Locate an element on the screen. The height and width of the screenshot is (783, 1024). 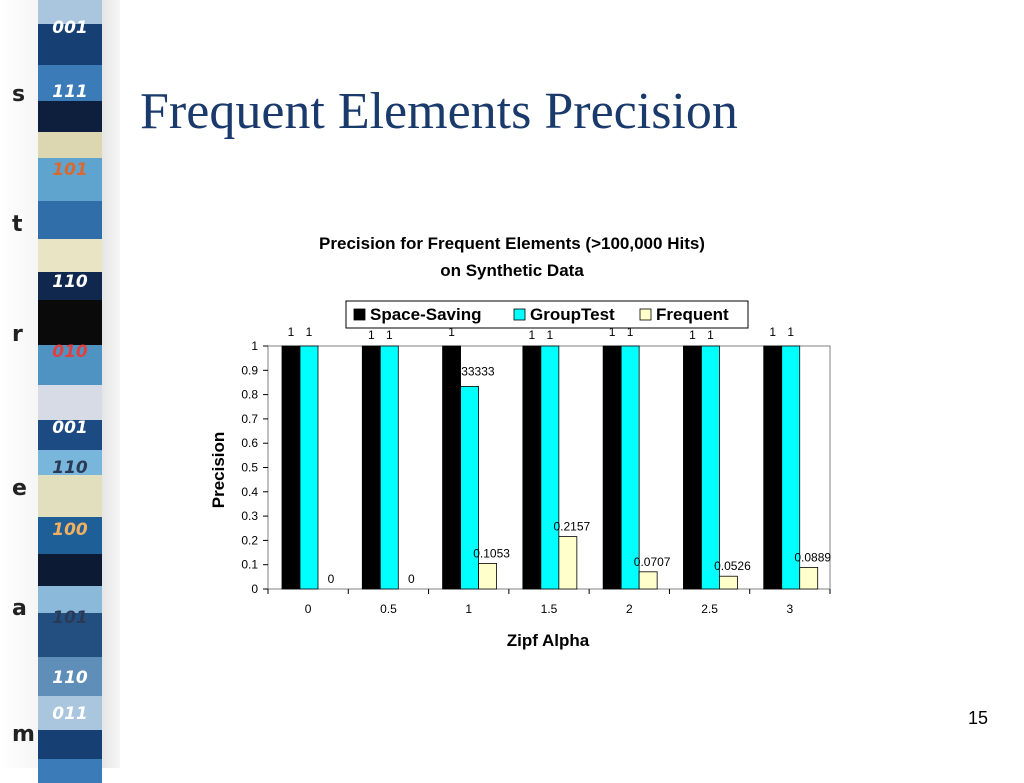
y-tick-label: 1 is located at coordinates (254, 346).